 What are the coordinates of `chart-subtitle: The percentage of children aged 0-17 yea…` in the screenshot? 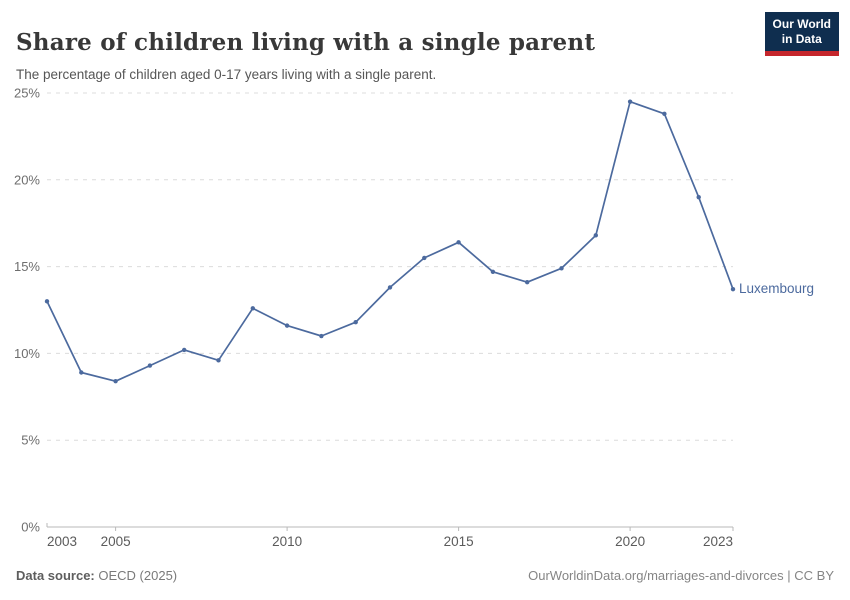 It's located at (226, 74).